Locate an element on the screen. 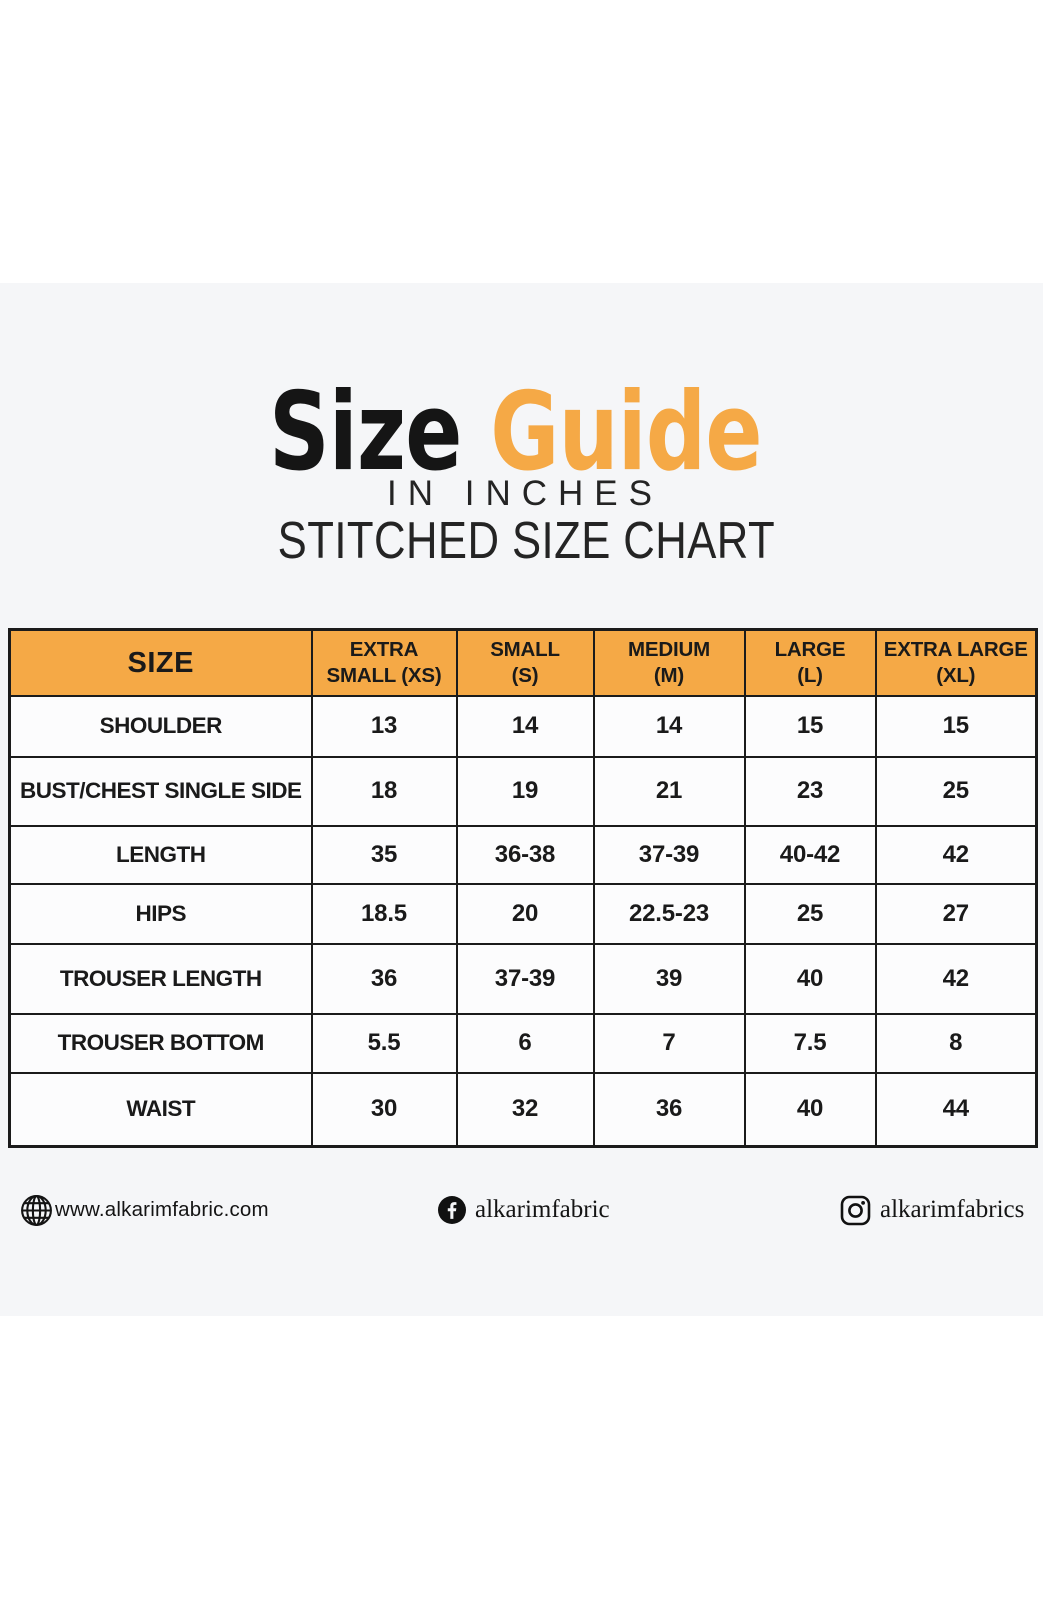 This screenshot has height=1600, width=1043. table-row: TROUSER LENGTH 36 37-39 39 40 42 is located at coordinates (523, 978).